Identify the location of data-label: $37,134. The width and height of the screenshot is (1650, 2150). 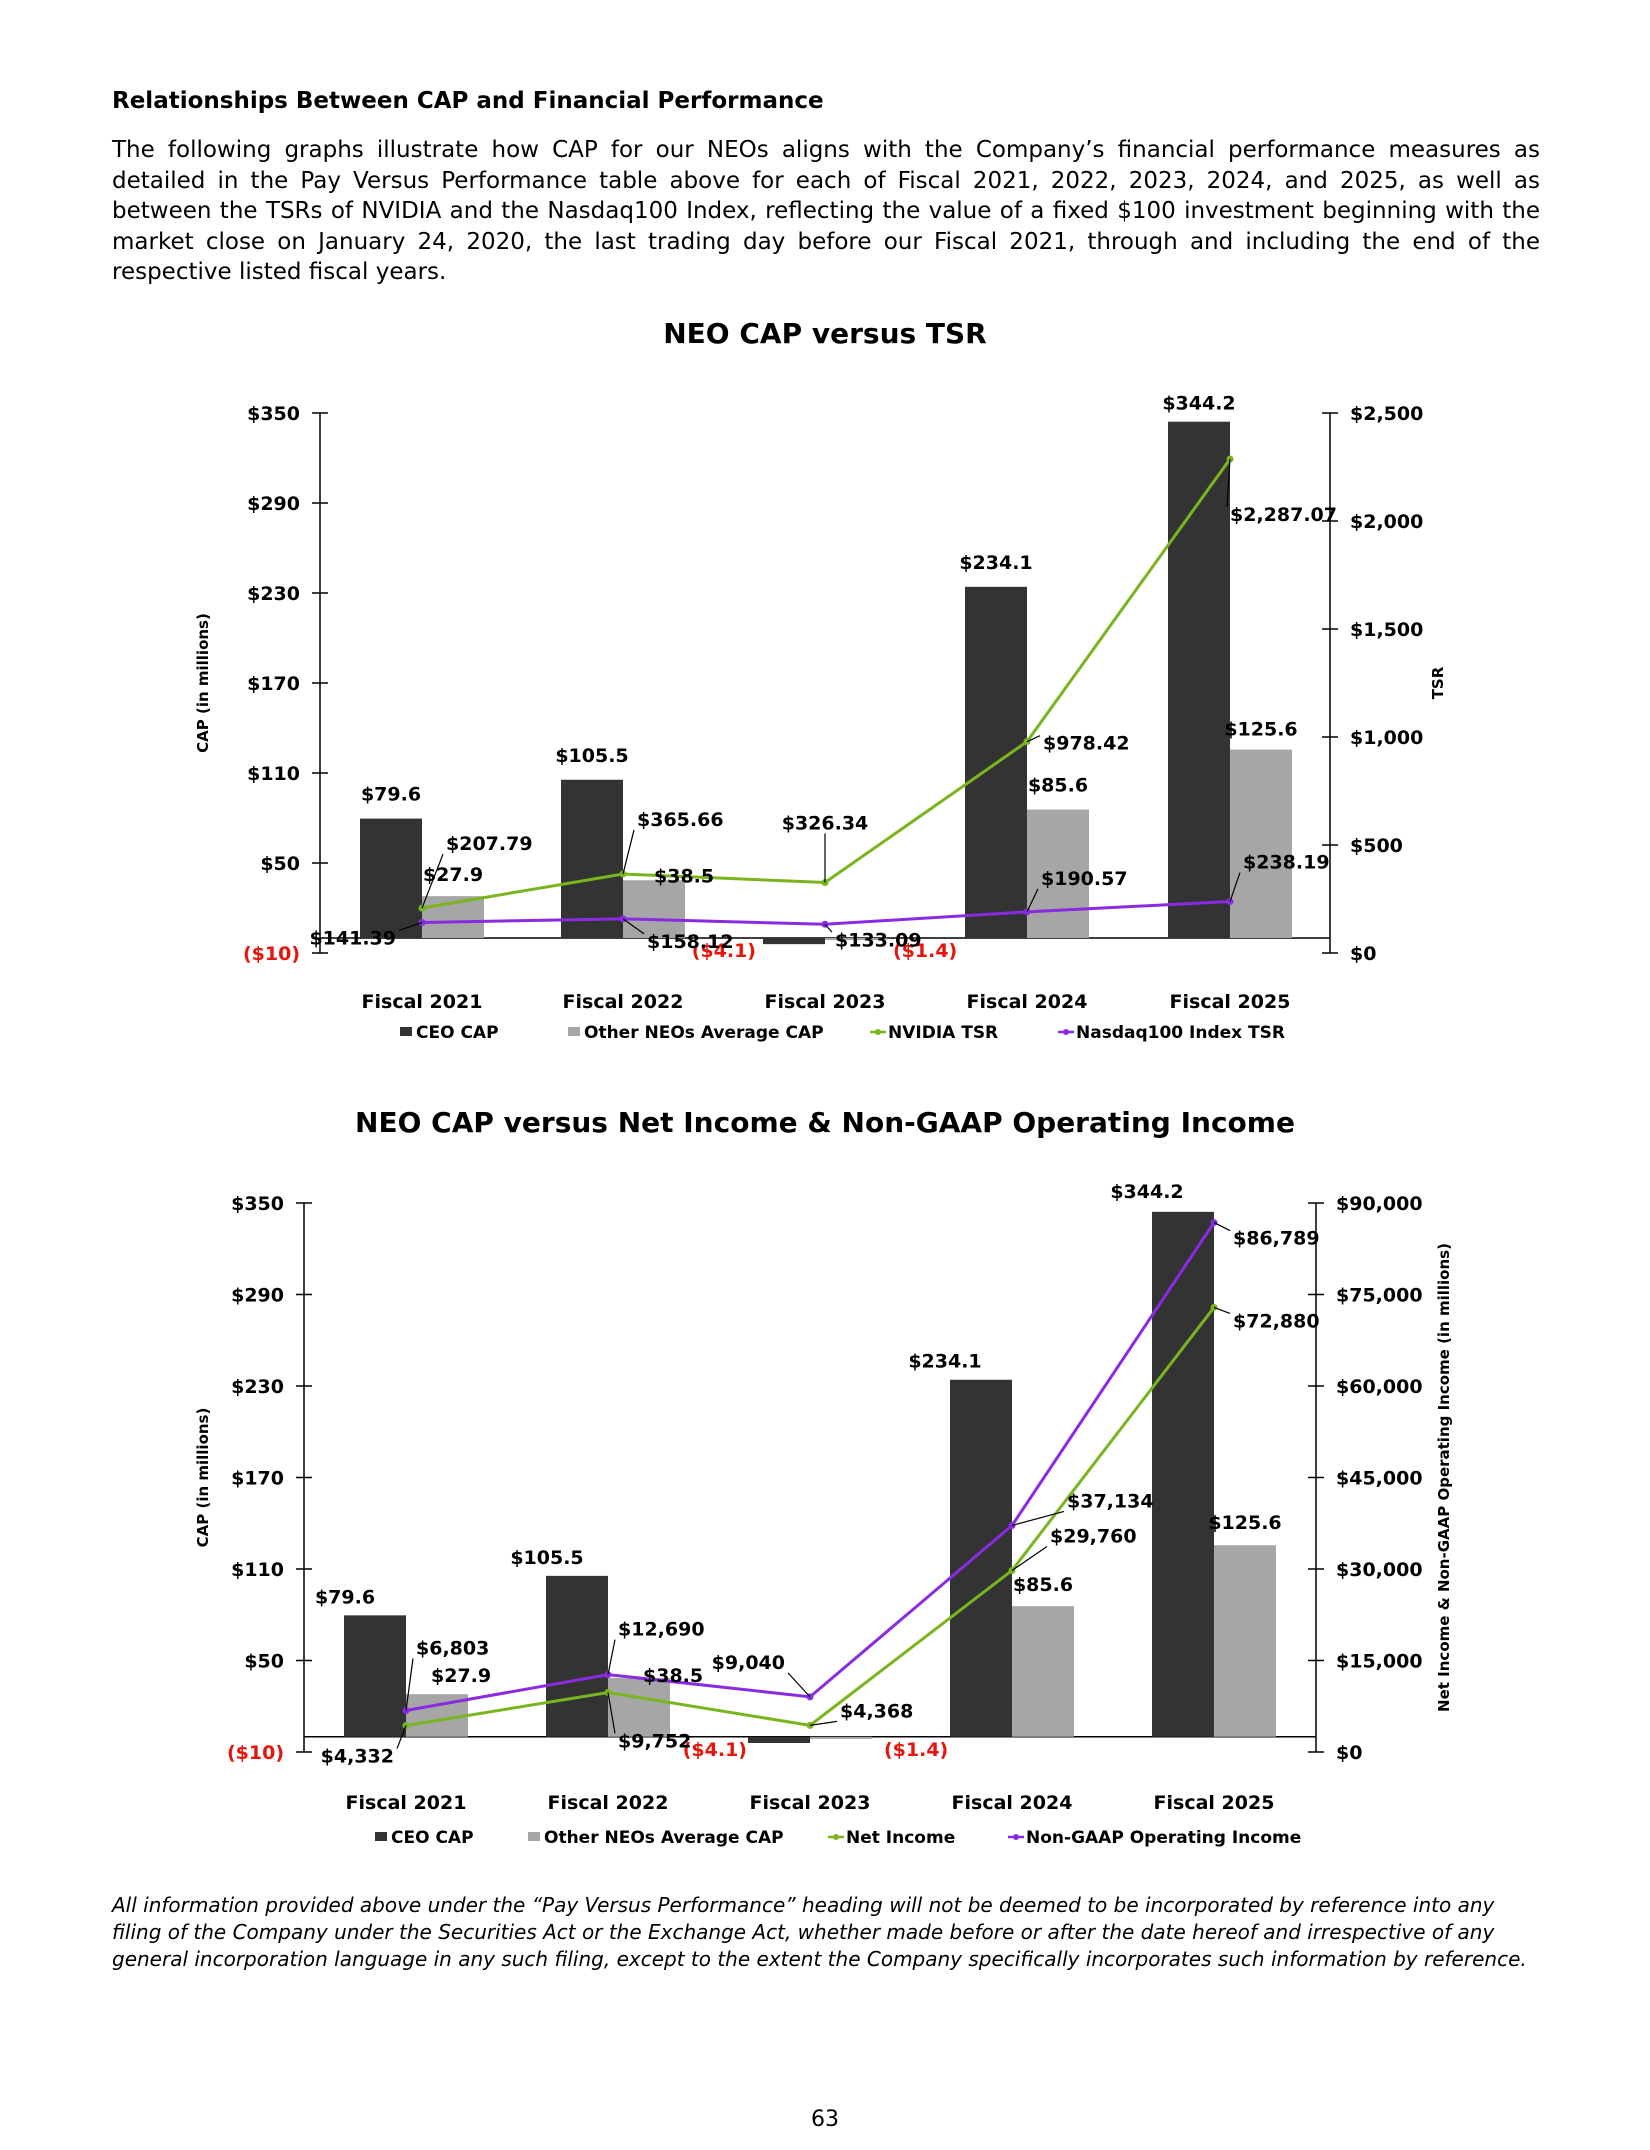
(1110, 1501).